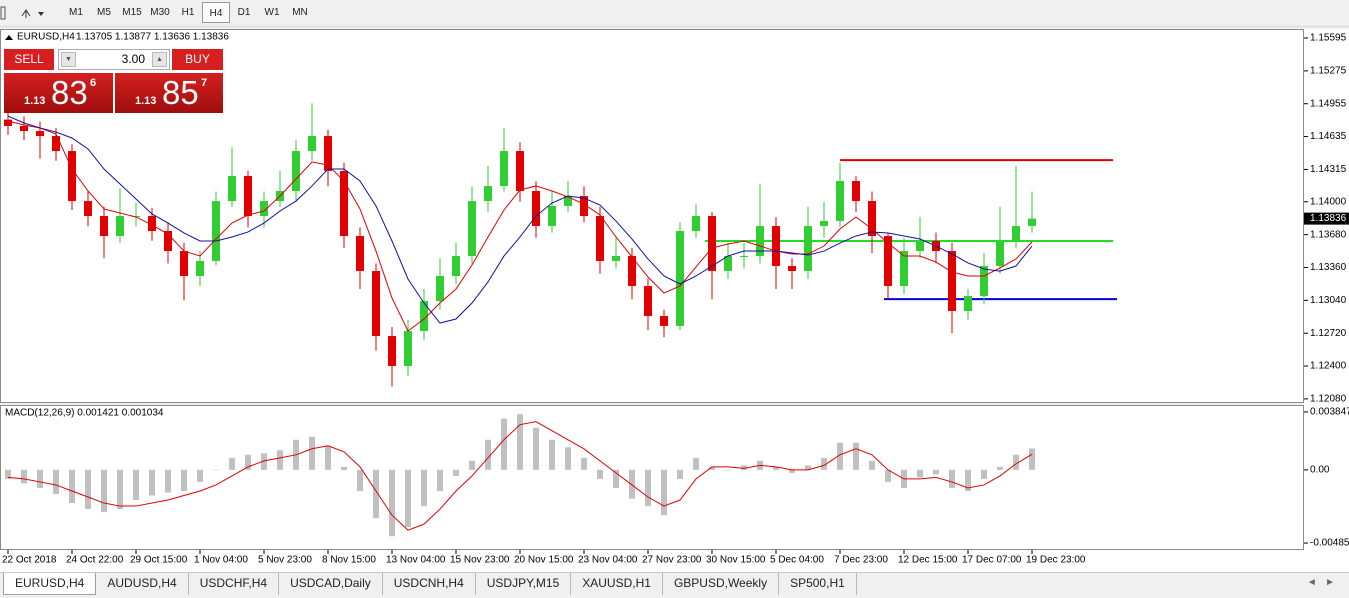 This screenshot has height=598, width=1349. I want to click on collapse-icon, so click(9, 37).